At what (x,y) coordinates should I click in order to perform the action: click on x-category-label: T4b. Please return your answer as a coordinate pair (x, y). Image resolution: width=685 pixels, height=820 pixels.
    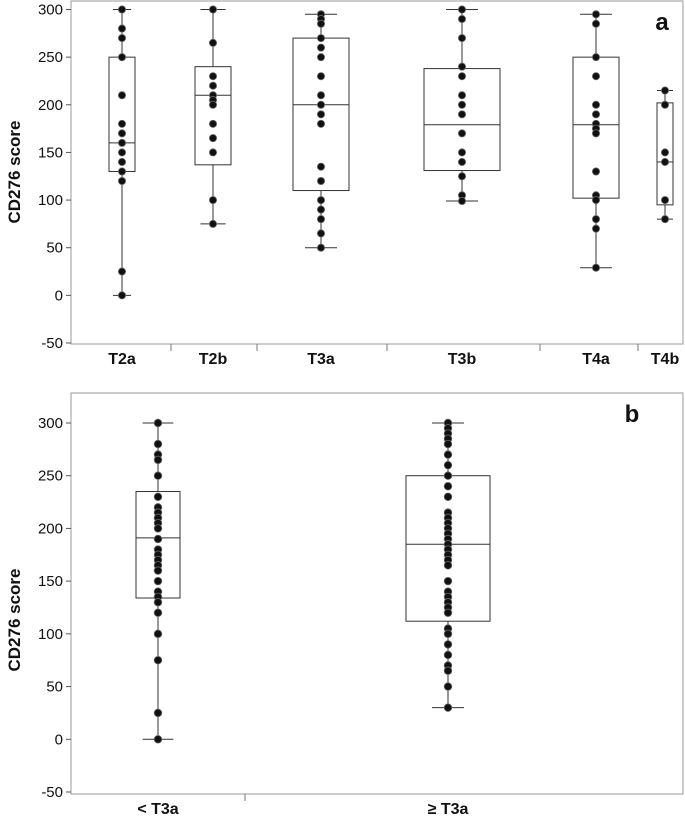
    Looking at the image, I should click on (665, 359).